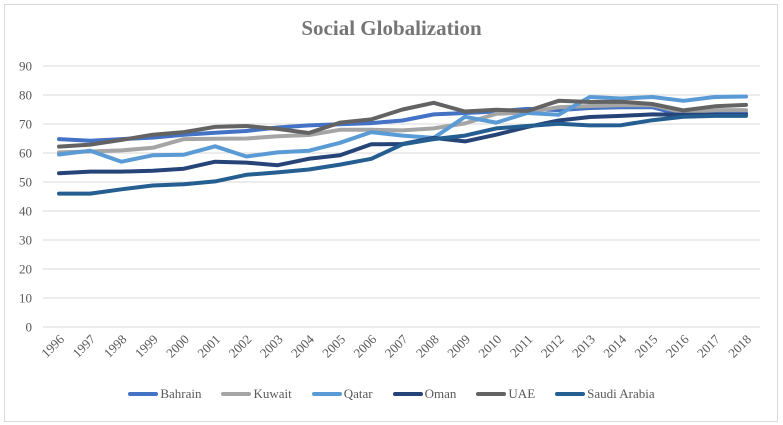  I want to click on legend-label: Kuwait, so click(272, 393).